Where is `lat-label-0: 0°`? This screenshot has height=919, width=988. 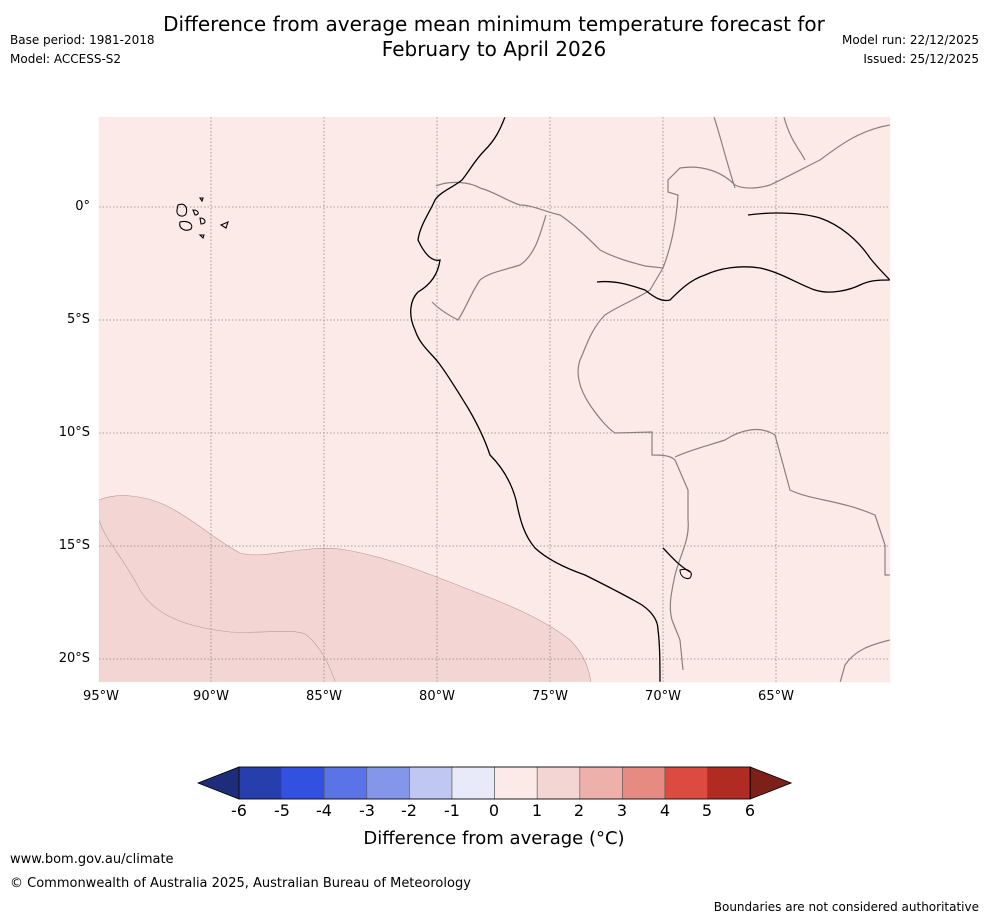 lat-label-0: 0° is located at coordinates (82, 206).